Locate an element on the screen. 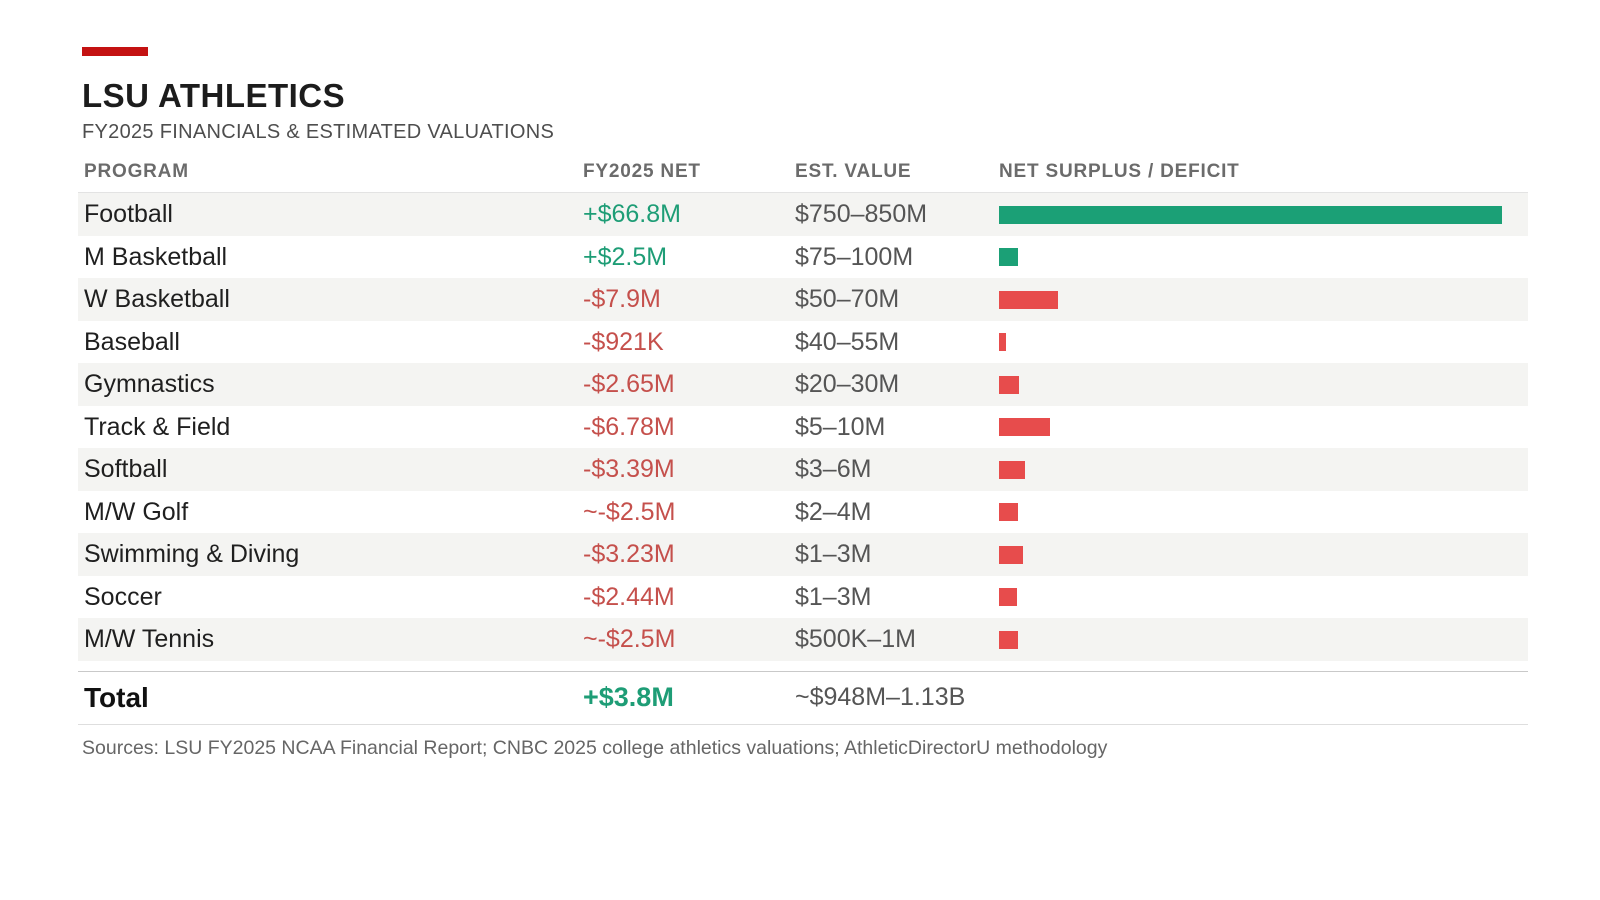  table-row: Soccer -$2.44M $1–3M is located at coordinates (803, 597).